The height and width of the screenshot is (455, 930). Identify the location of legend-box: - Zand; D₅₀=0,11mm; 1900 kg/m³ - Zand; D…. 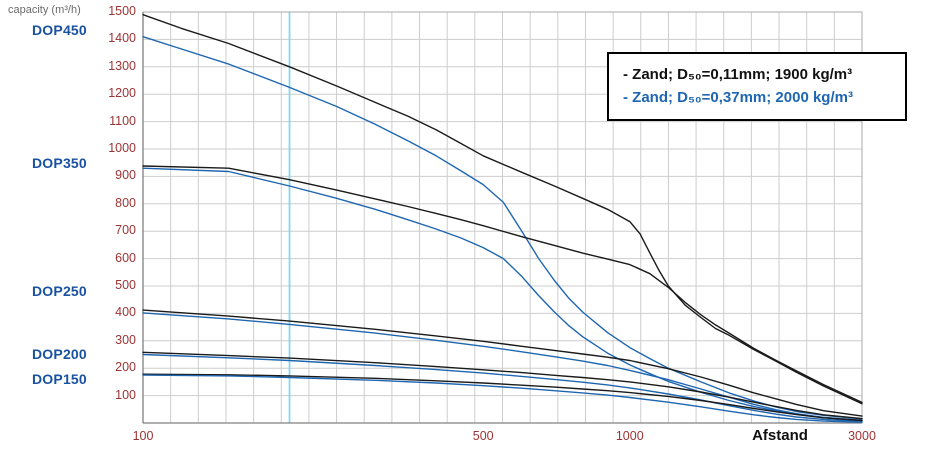
(757, 86).